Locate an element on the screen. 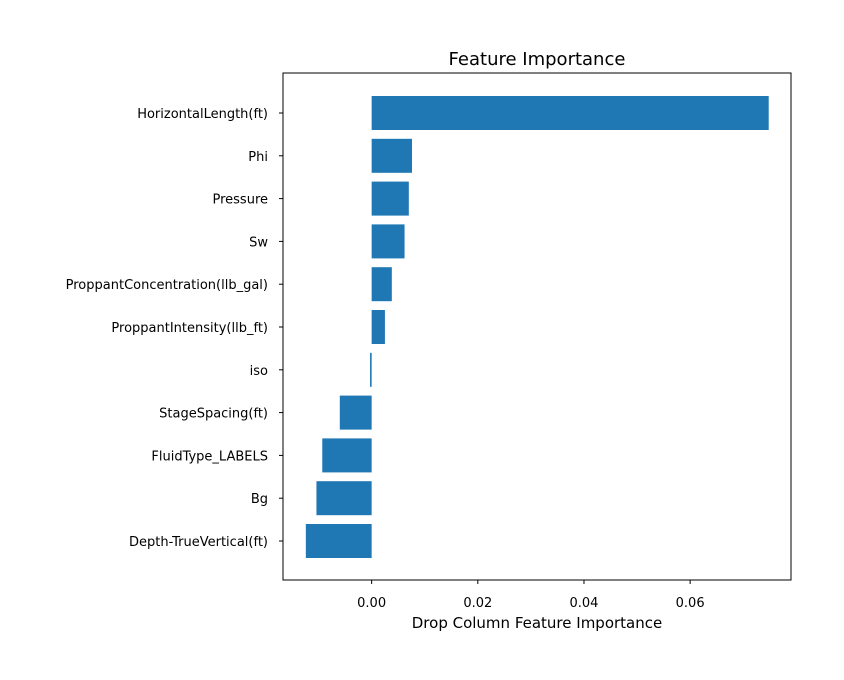  y-tick-label: HorizontalLength(ft) is located at coordinates (202, 114).